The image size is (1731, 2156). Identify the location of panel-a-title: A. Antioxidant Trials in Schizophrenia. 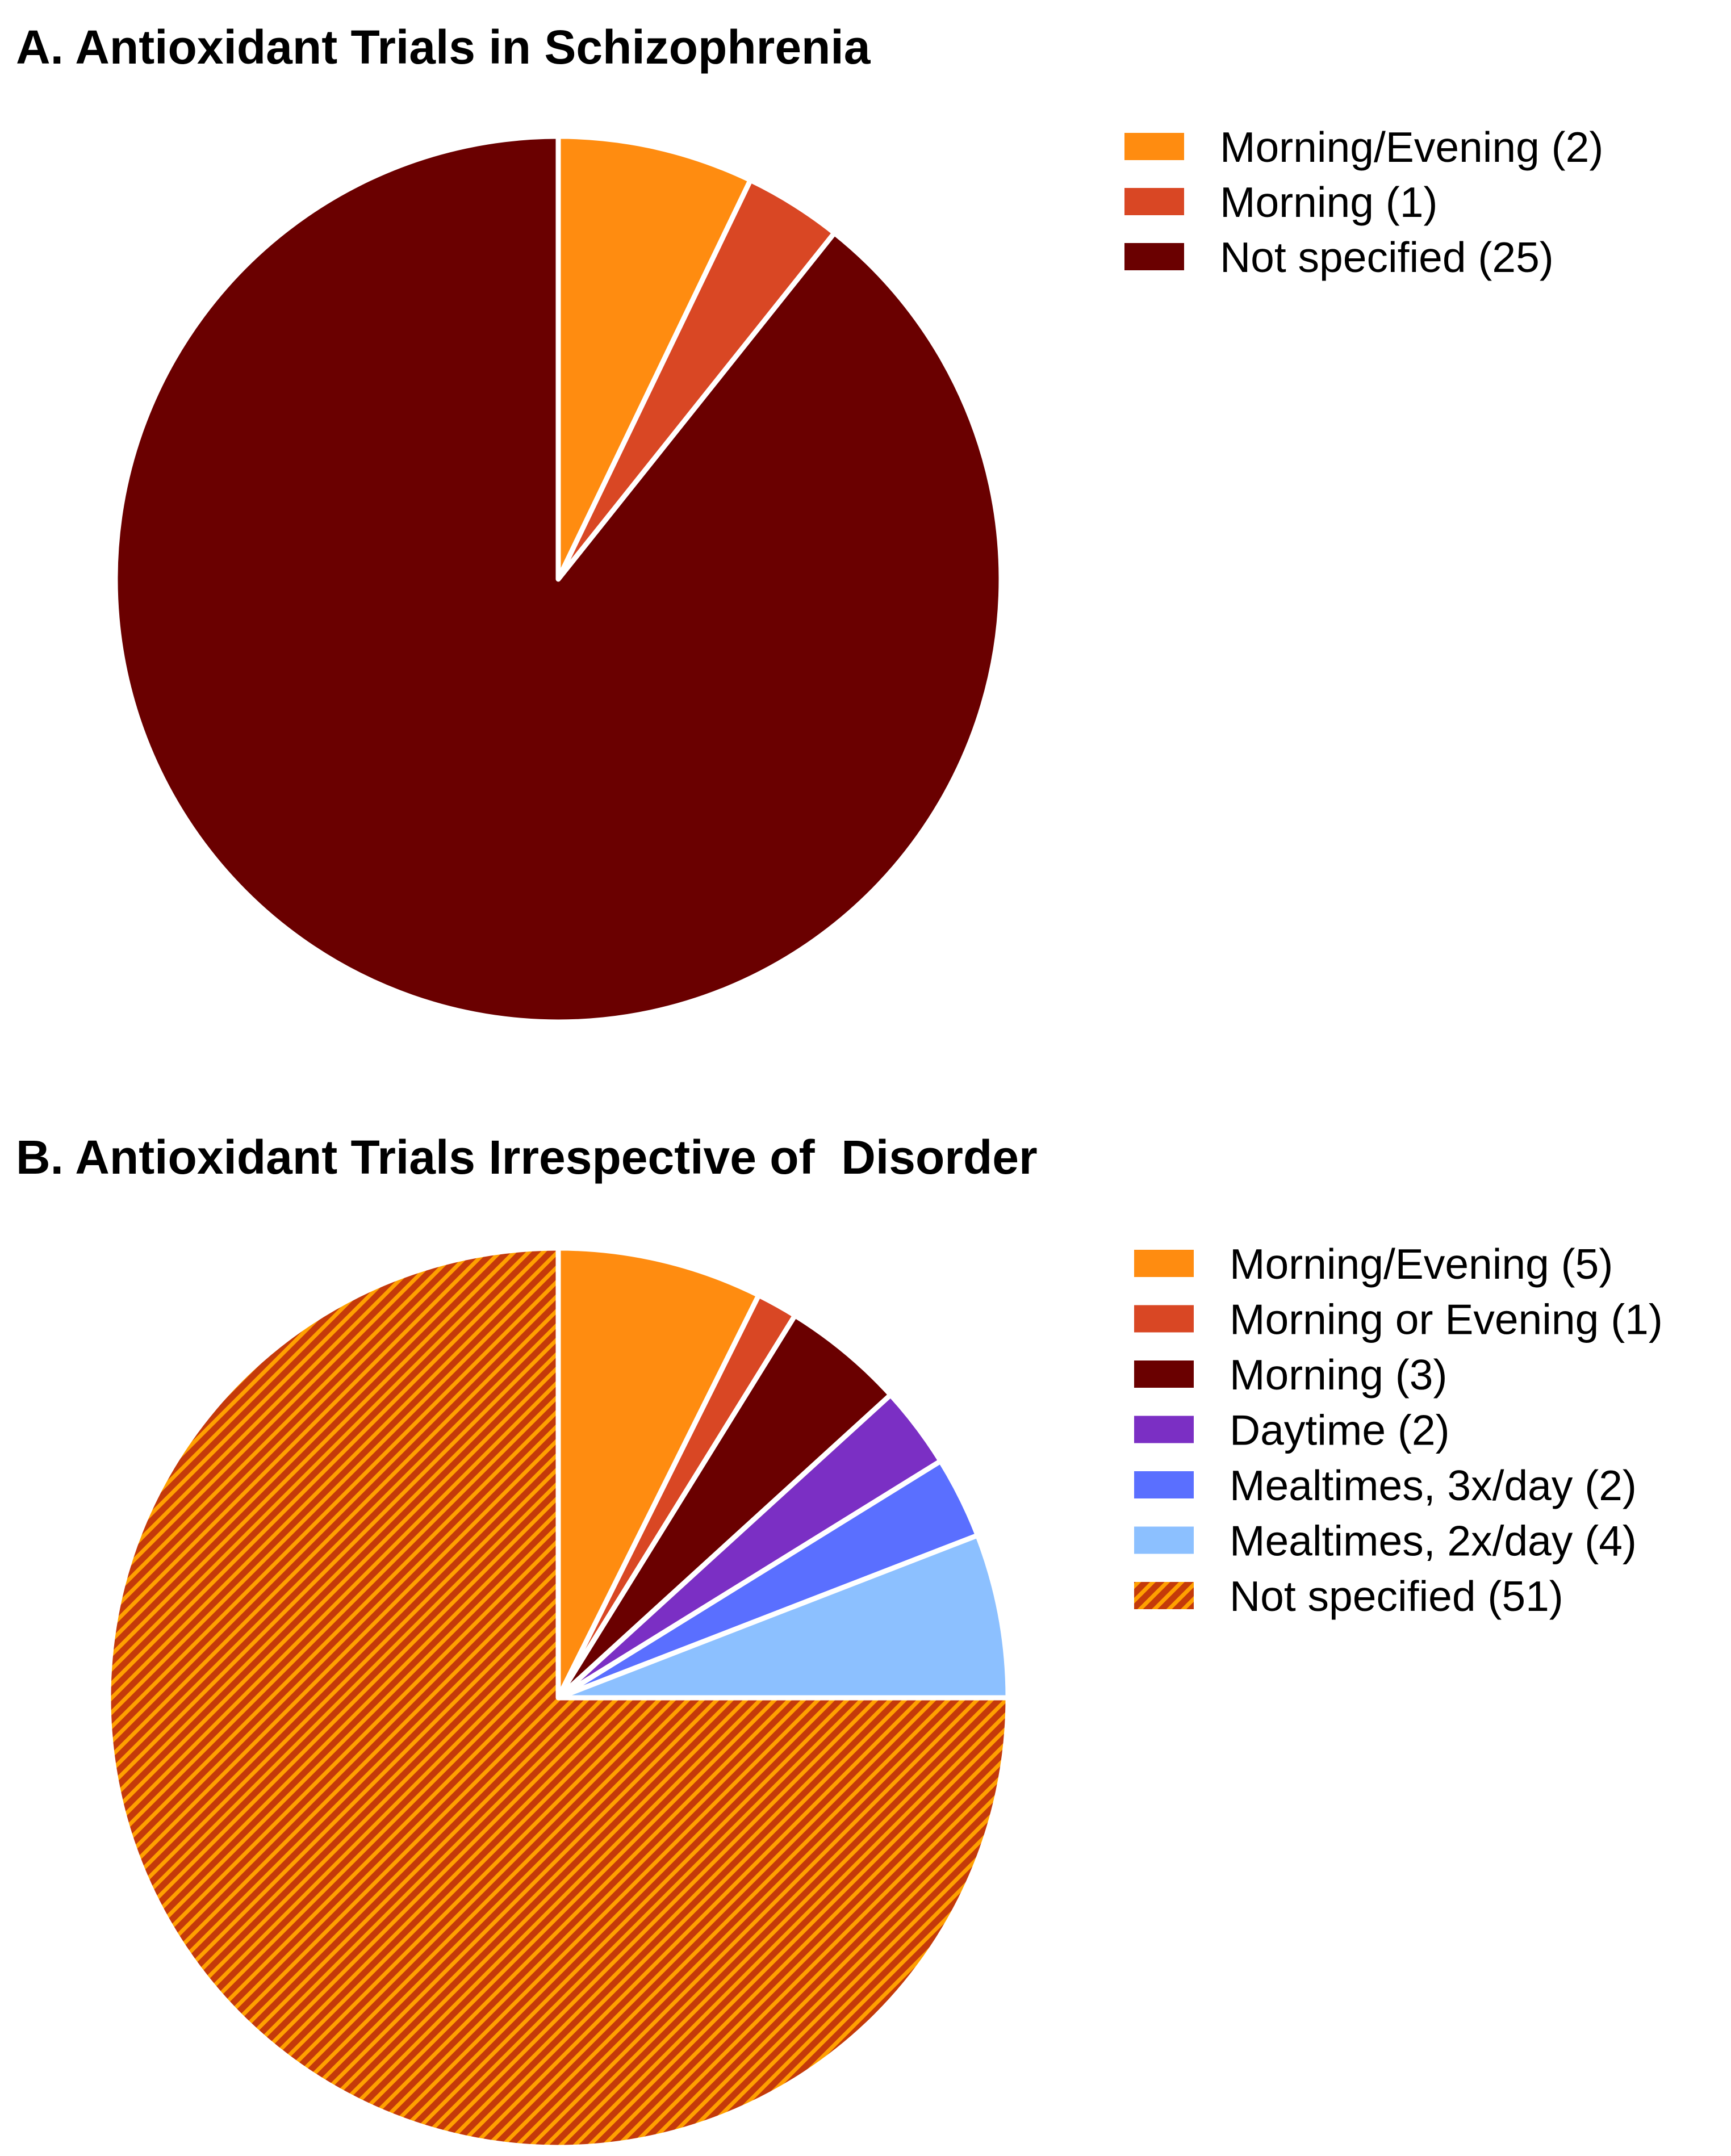
(443, 47).